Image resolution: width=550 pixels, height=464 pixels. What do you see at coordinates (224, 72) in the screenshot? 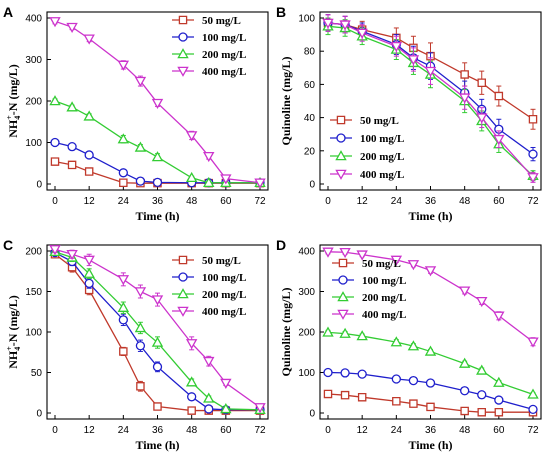
I see `legend-label: 400 mg/L` at bounding box center [224, 72].